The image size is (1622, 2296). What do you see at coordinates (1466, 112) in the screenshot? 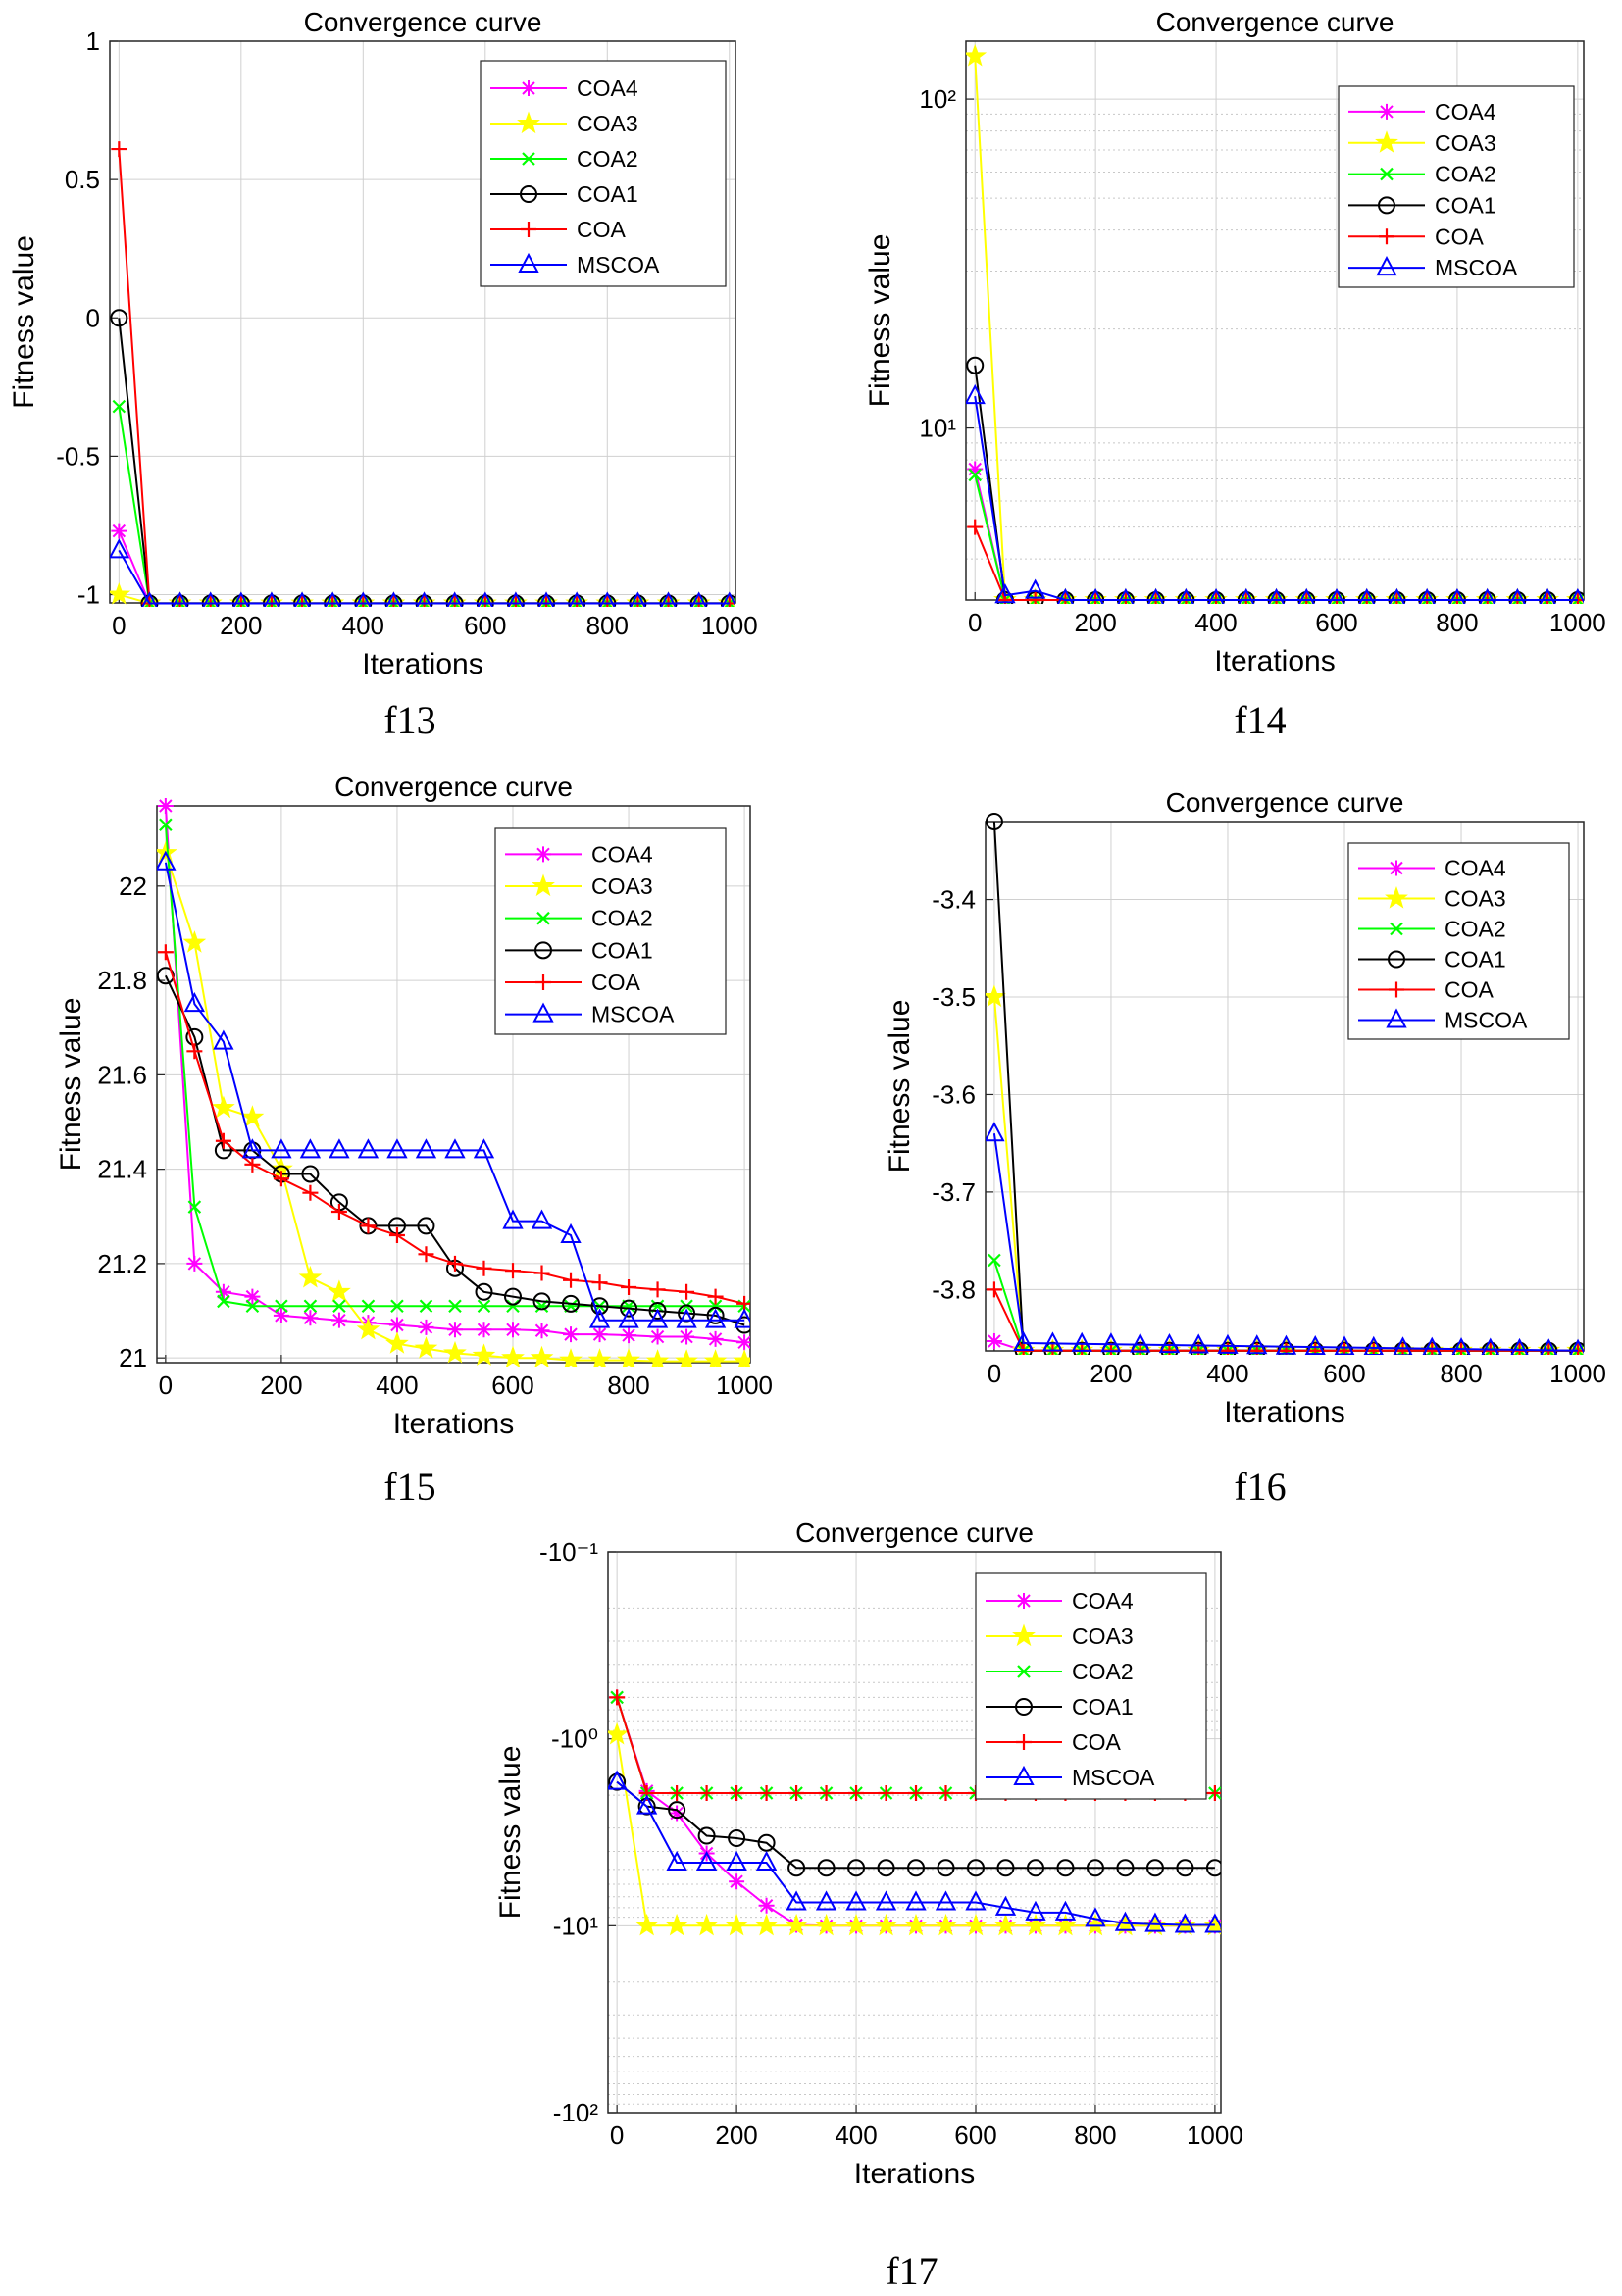
I see `legend-label-coa4: COA4` at bounding box center [1466, 112].